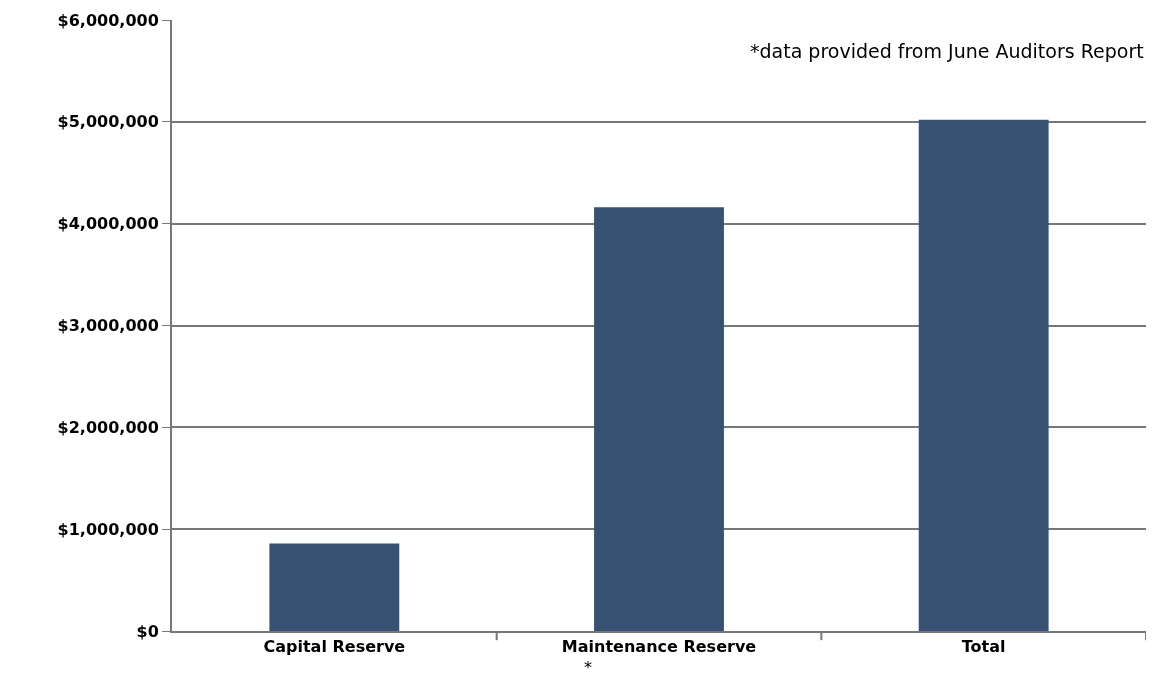 This screenshot has height=681, width=1158. Describe the element at coordinates (108, 20) in the screenshot. I see `y-tick-label: $6,000,000` at that location.